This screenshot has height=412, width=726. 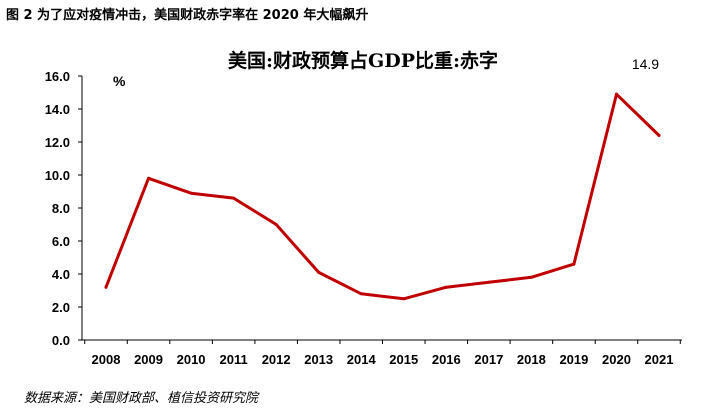 I want to click on x-tick-label: 2012, so click(x=276, y=359).